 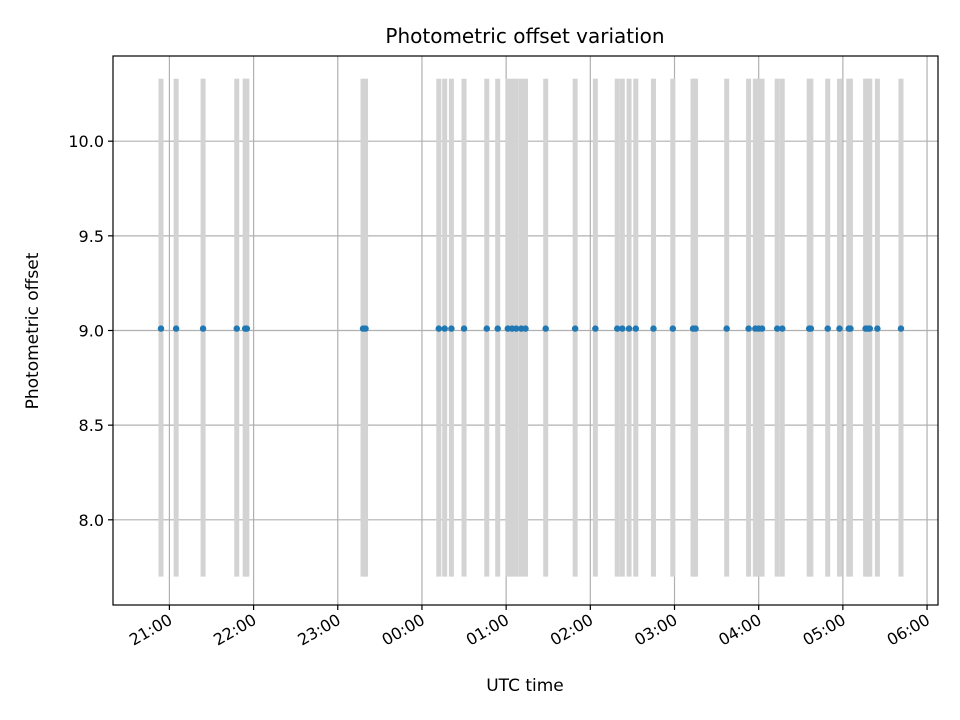 What do you see at coordinates (525, 686) in the screenshot?
I see `x-axis-label: UTC time` at bounding box center [525, 686].